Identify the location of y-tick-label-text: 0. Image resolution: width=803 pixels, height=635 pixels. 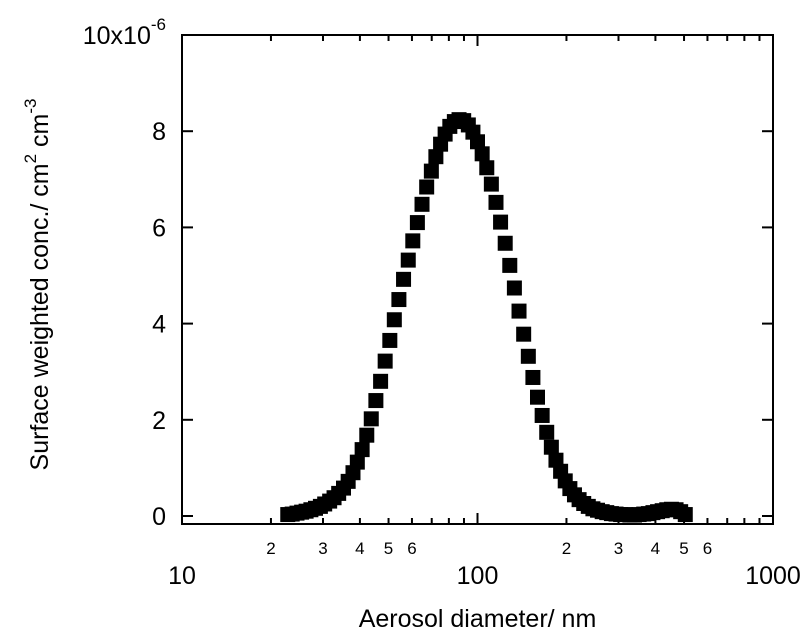
(159, 517).